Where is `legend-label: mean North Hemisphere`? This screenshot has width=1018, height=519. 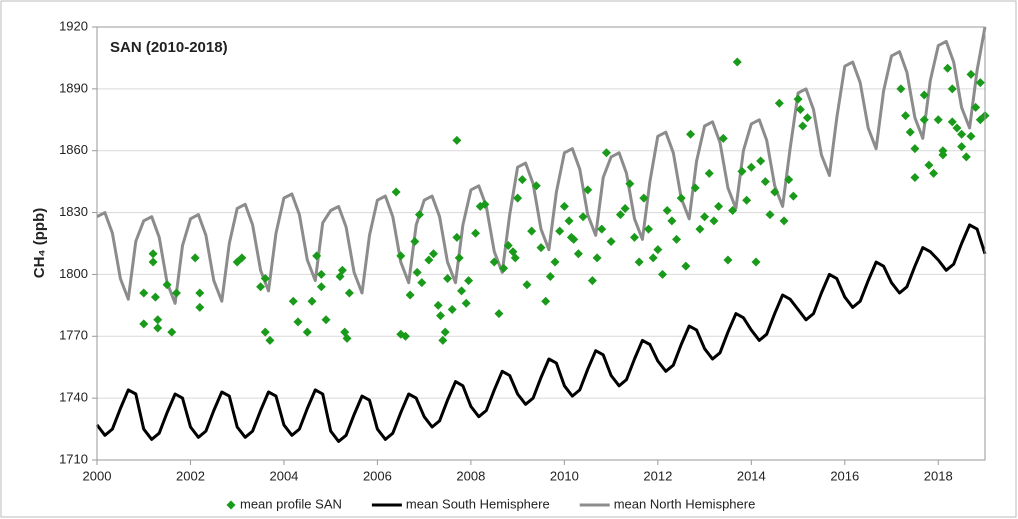
legend-label: mean North Hemisphere is located at coordinates (685, 503).